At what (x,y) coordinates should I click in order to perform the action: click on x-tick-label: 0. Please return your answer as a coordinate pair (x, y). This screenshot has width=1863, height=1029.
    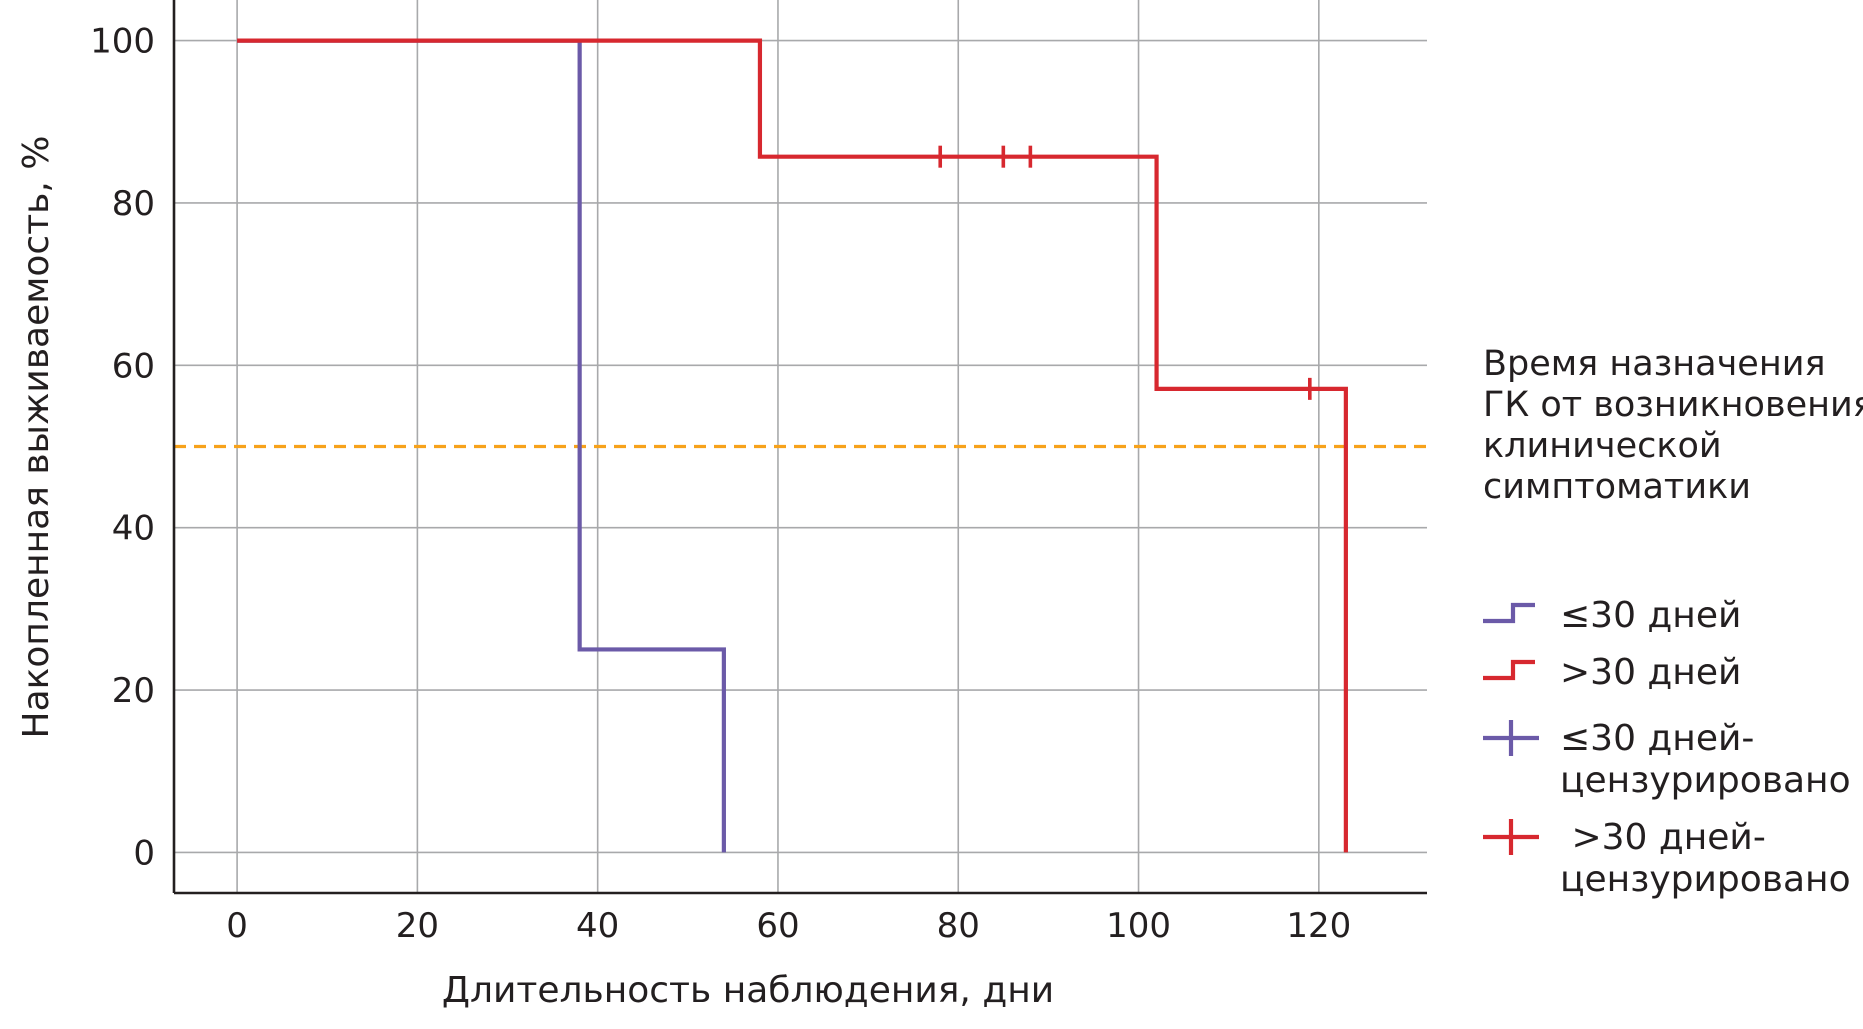
    Looking at the image, I should click on (237, 926).